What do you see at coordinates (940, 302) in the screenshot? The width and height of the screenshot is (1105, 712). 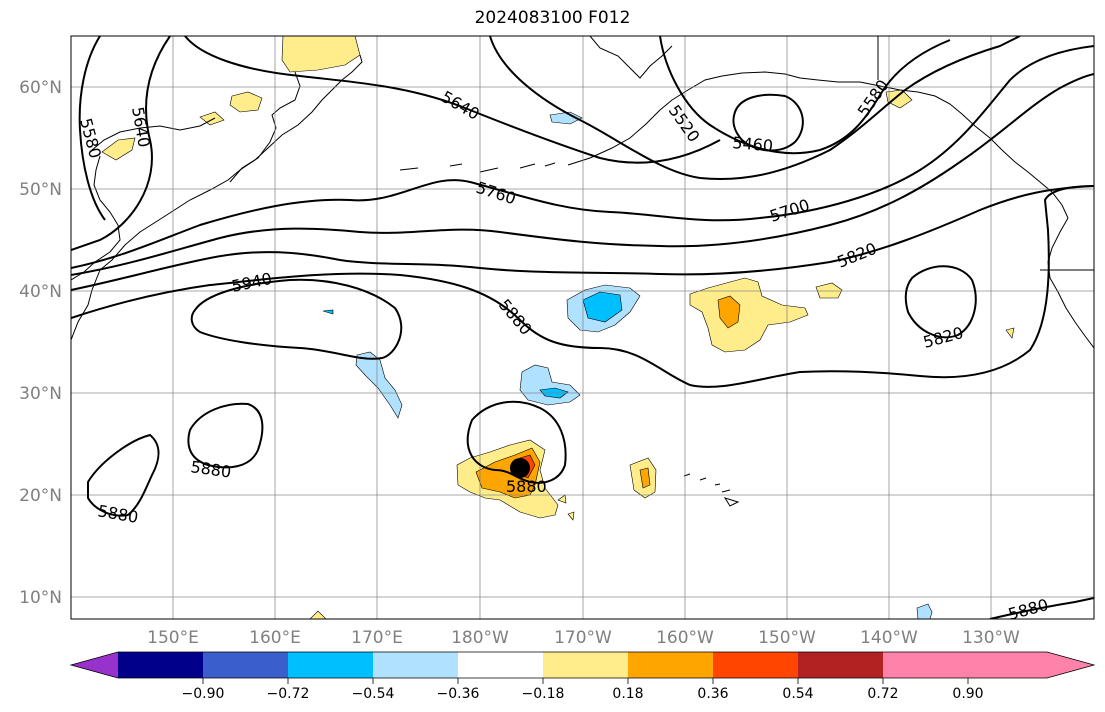 I see `contour-5820-east` at bounding box center [940, 302].